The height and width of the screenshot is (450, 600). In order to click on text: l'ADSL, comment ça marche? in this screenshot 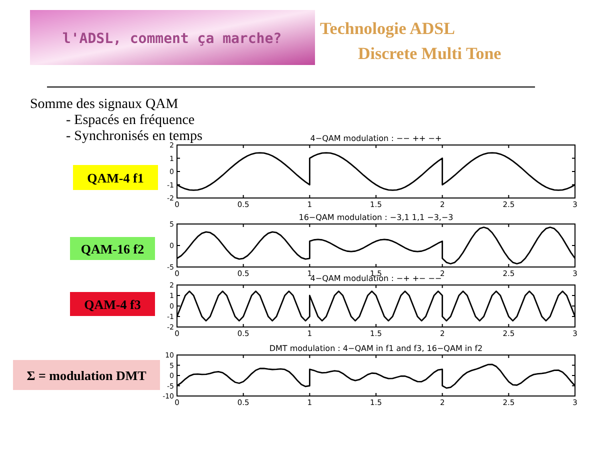, I will do `click(172, 39)`.